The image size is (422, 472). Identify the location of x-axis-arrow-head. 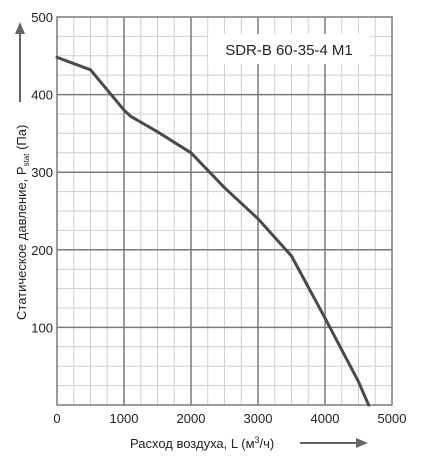
(362, 443).